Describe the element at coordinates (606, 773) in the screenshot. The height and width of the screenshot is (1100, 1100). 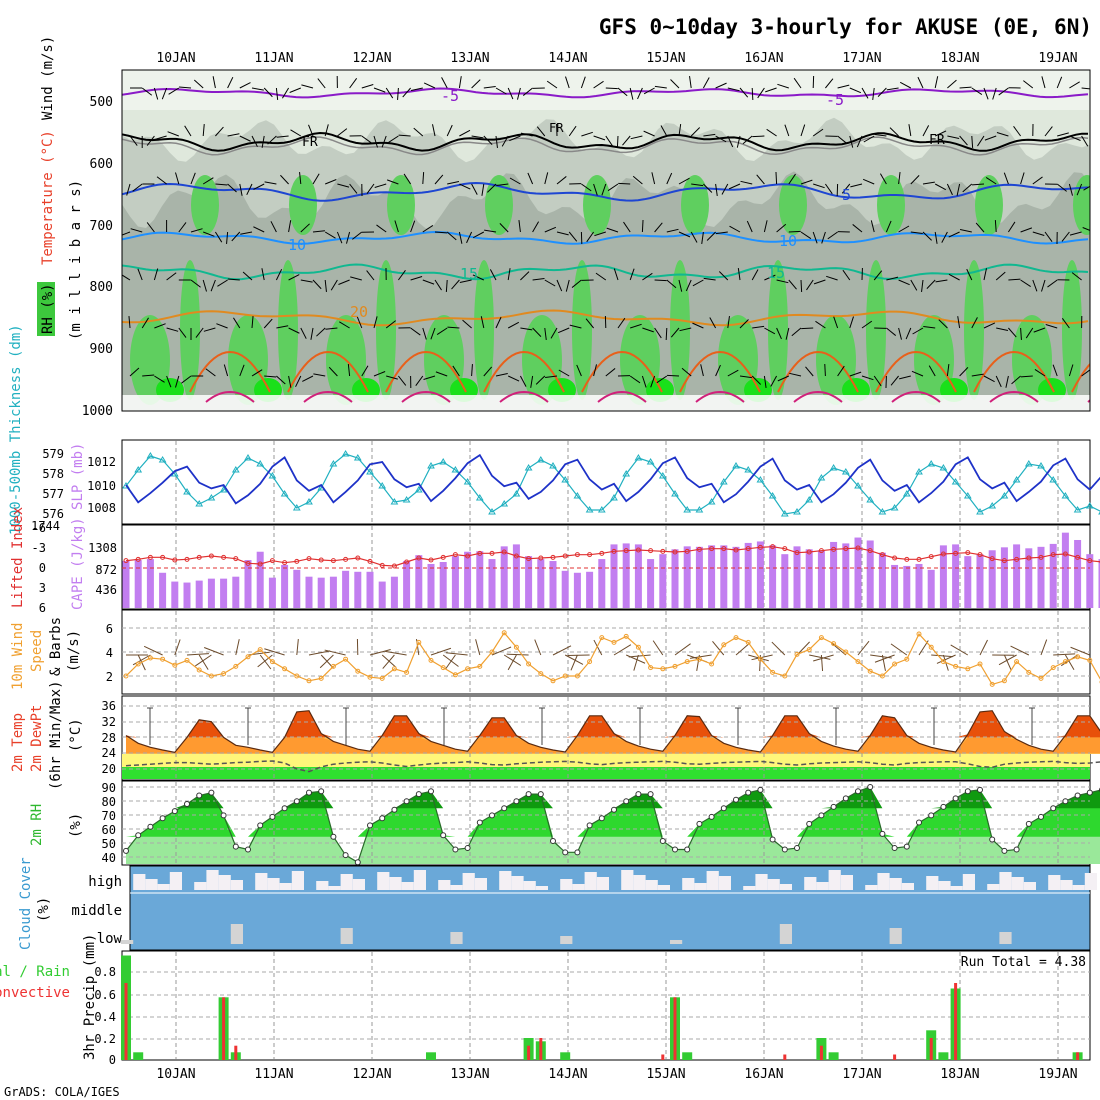
I see `temp-band-green` at that location.